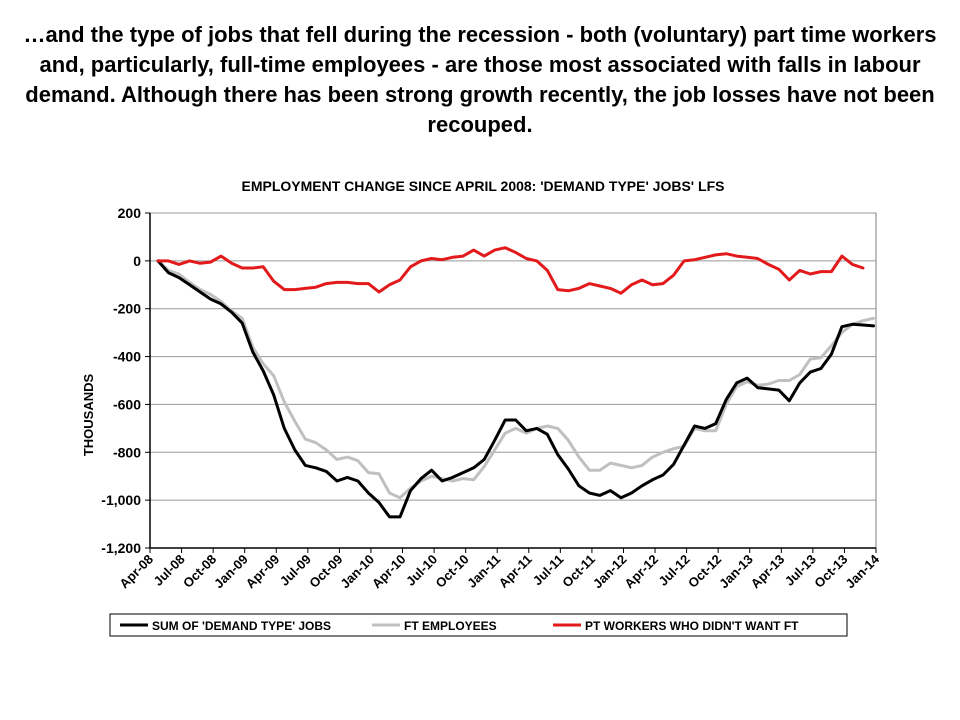 The height and width of the screenshot is (720, 960). Describe the element at coordinates (704, 571) in the screenshot. I see `x-tick-label: Oct-12` at that location.